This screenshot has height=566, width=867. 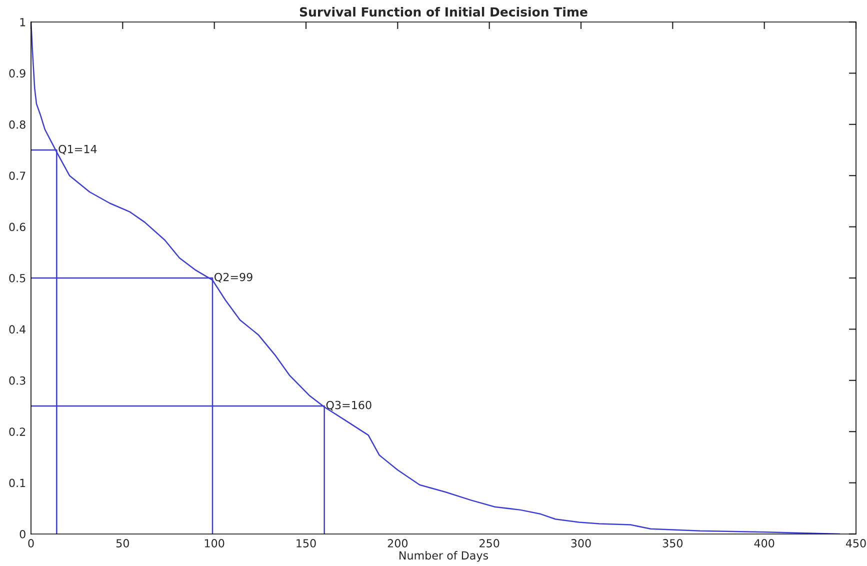 What do you see at coordinates (490, 543) in the screenshot?
I see `x-tick-label: 250` at bounding box center [490, 543].